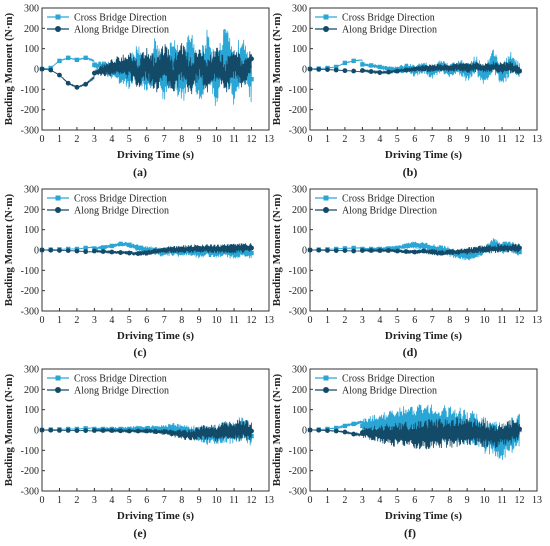  Describe the element at coordinates (344, 320) in the screenshot. I see `x-tick-label: 2` at that location.